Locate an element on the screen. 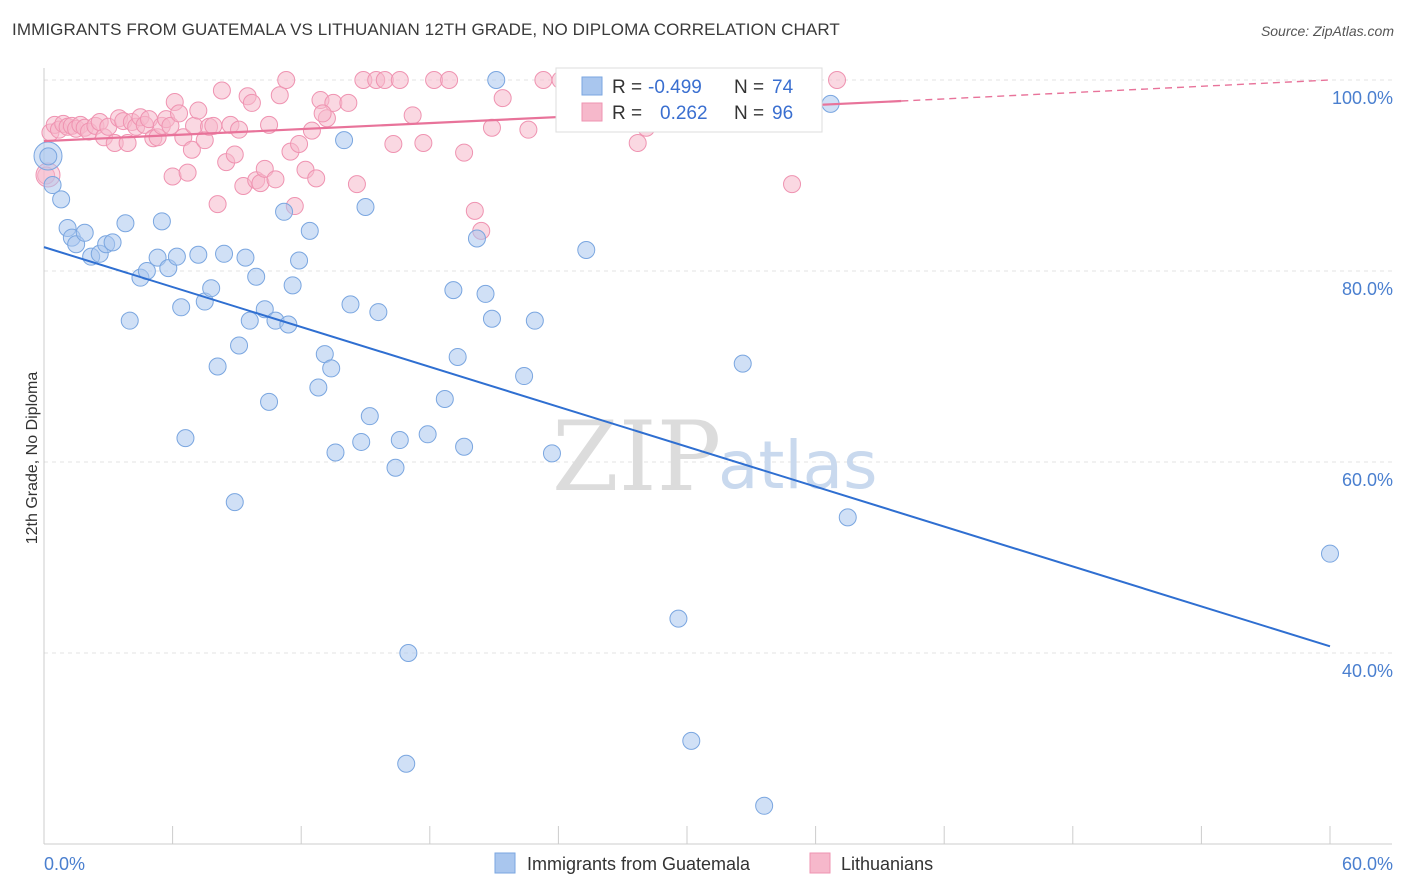 This screenshot has width=1406, height=892. legend-r-label-2: R = is located at coordinates (627, 113).